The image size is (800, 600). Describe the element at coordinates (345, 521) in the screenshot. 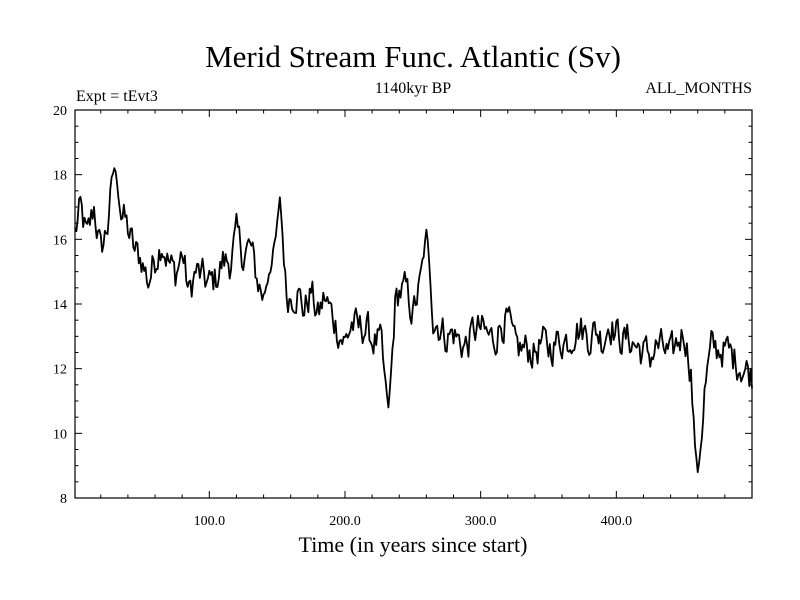

I see `x-tick-label: 200.0` at that location.